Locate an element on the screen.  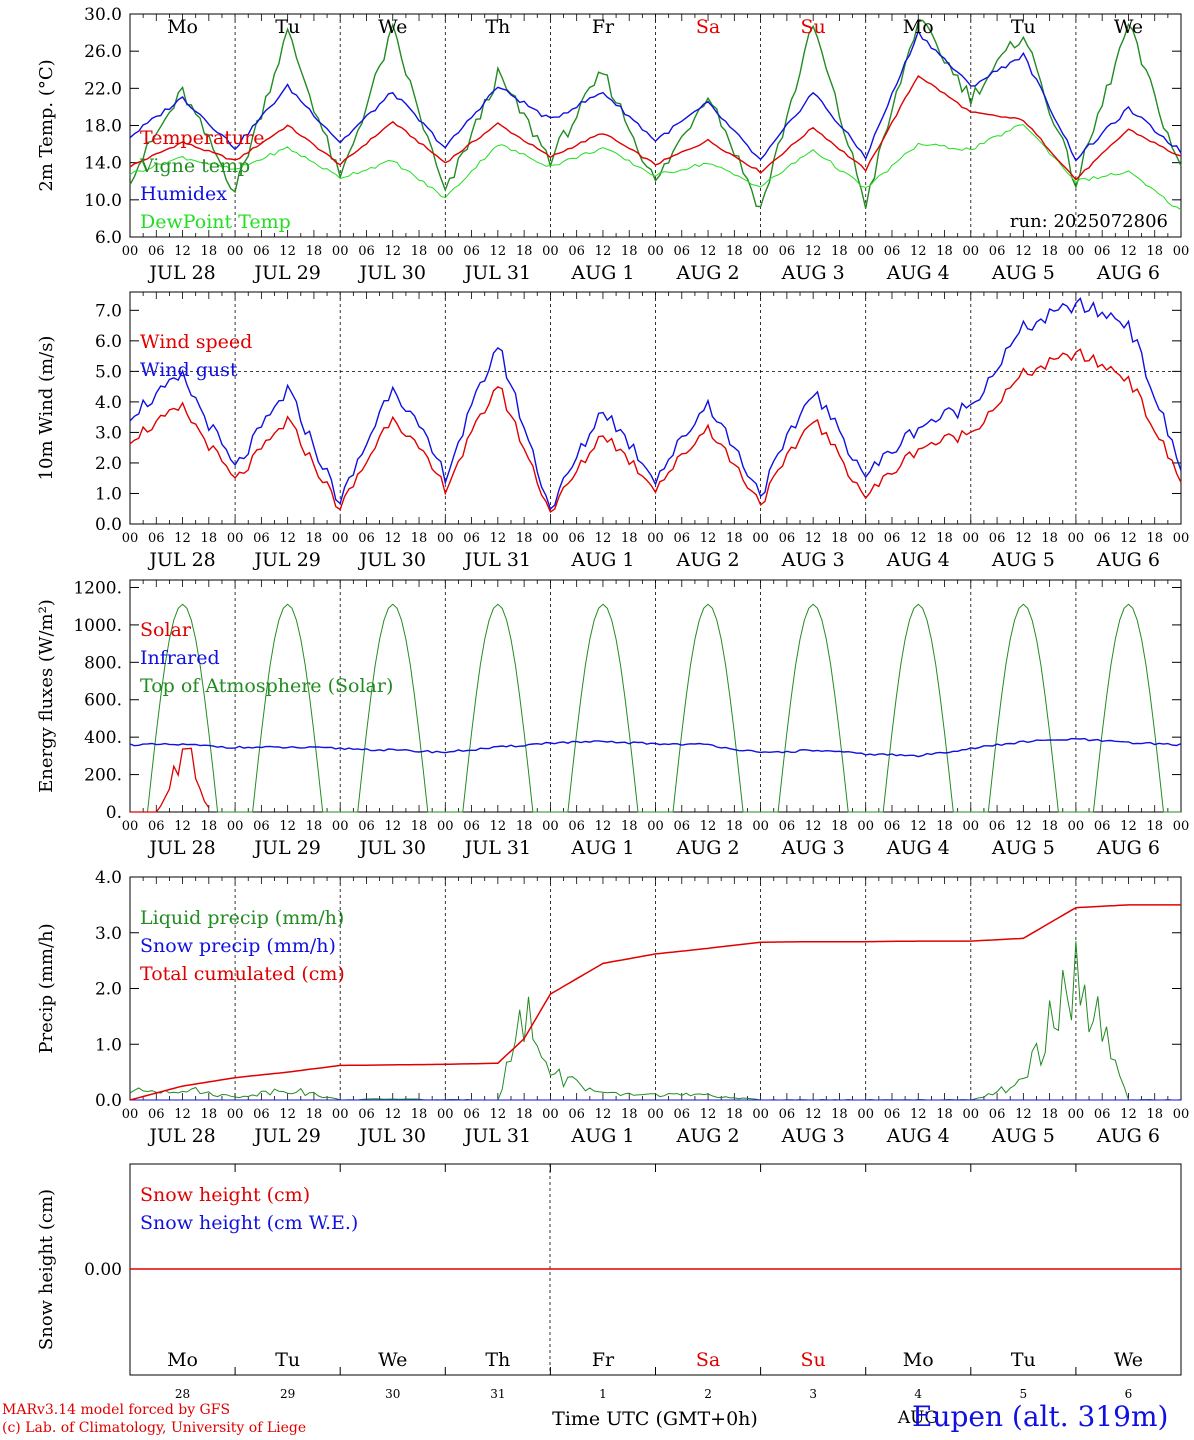
panel-1-y-tick-label: 6.0 is located at coordinates (108, 238).